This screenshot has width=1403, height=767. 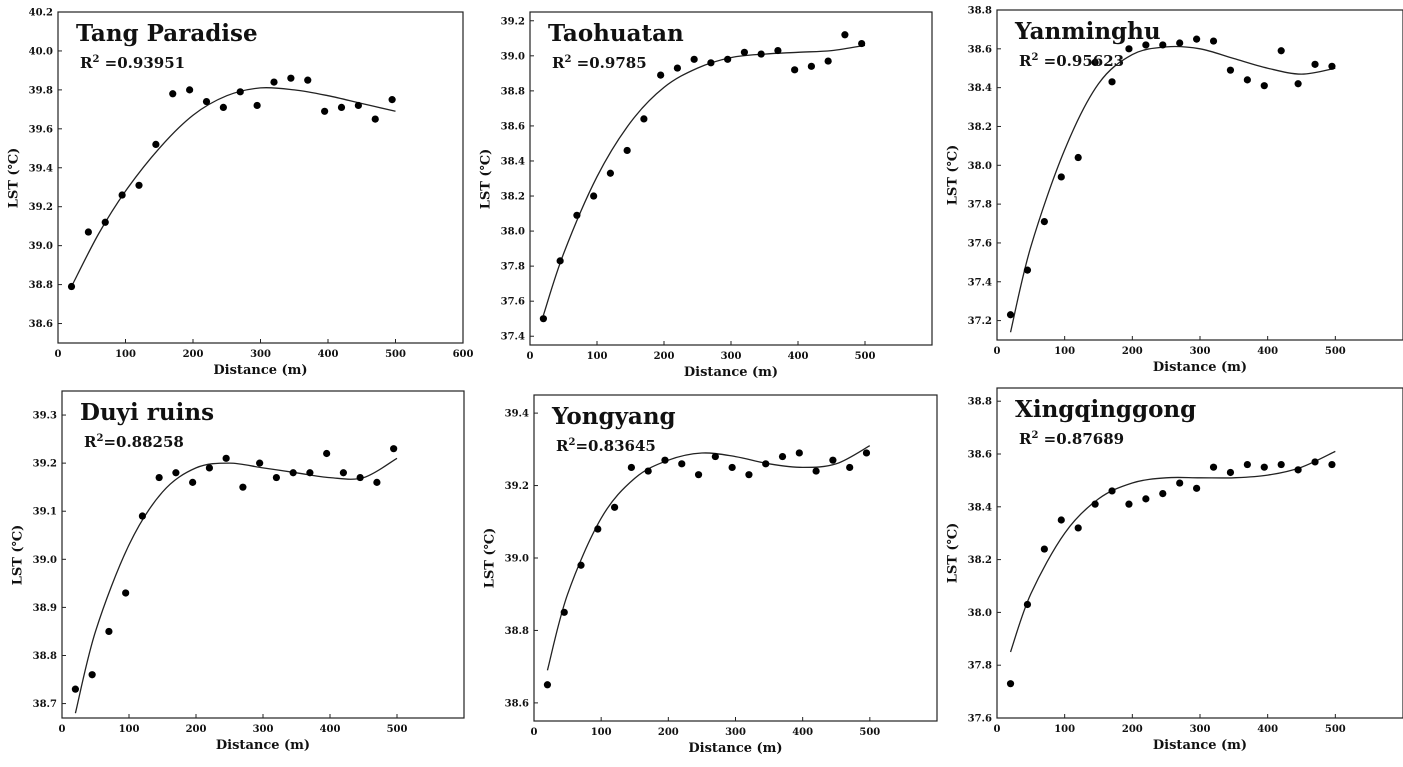 What do you see at coordinates (517, 91) in the screenshot?
I see `y-tick: 38.8` at bounding box center [517, 91].